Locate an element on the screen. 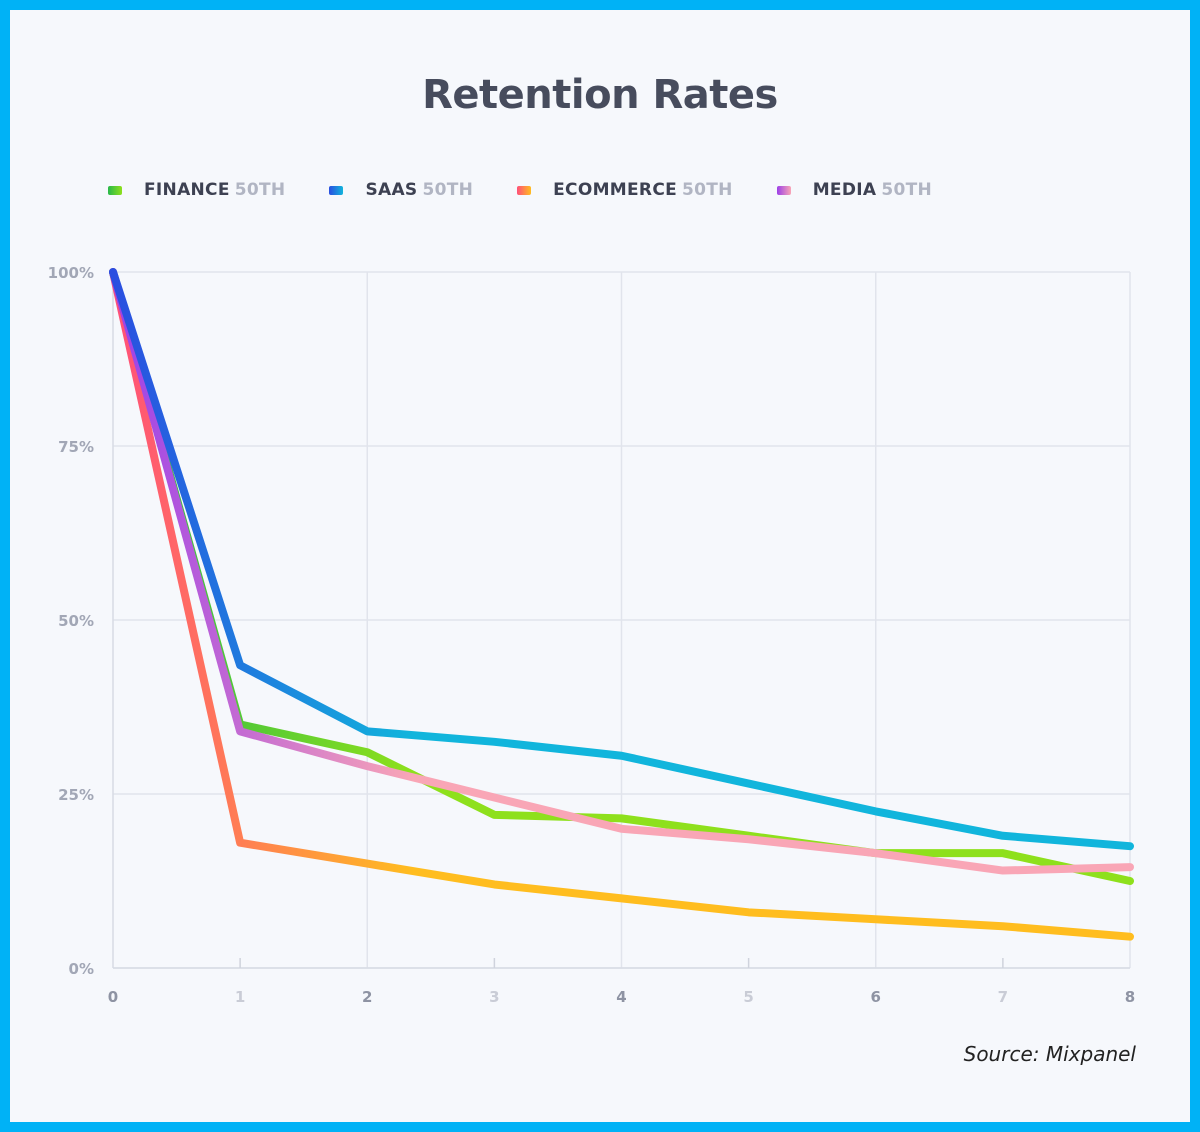  x-tick-label-2: 2 is located at coordinates (367, 997).